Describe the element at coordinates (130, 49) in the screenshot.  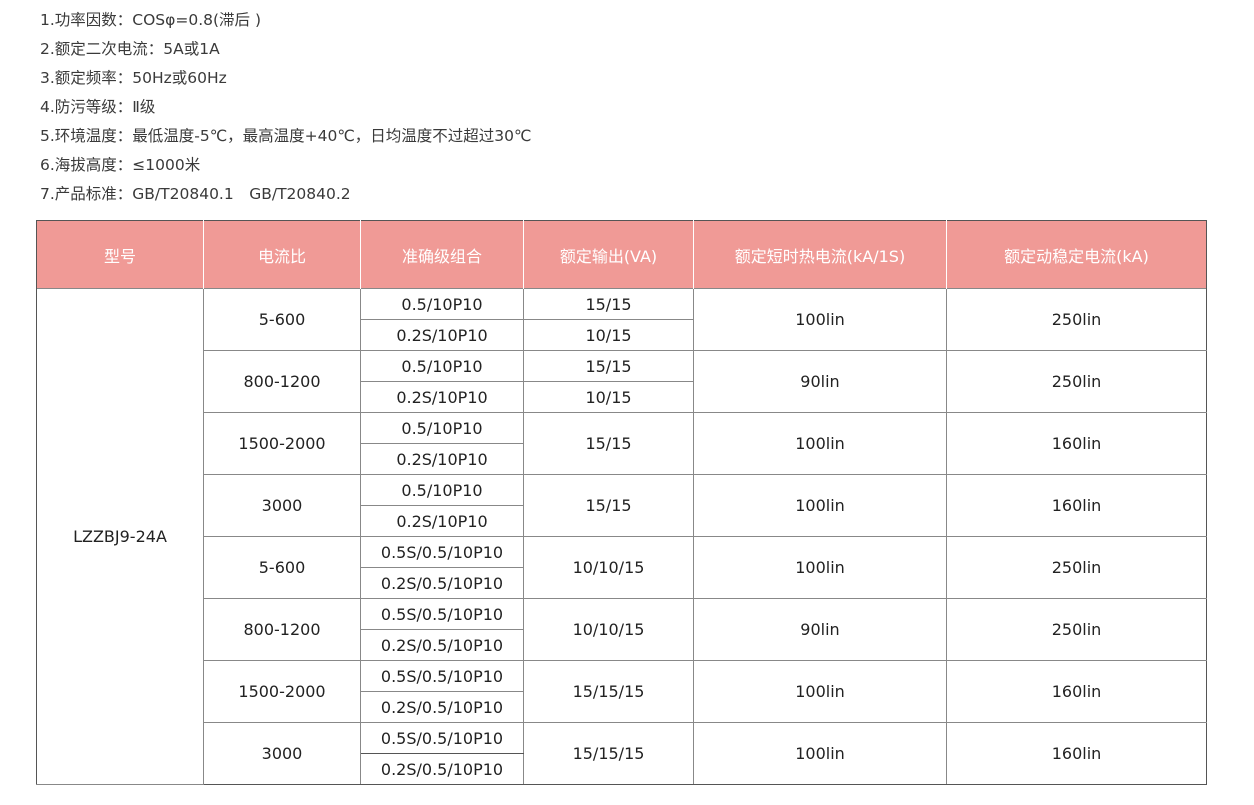
I see `spec-secondary-current: 2.额定二次电流：5A或1A` at that location.